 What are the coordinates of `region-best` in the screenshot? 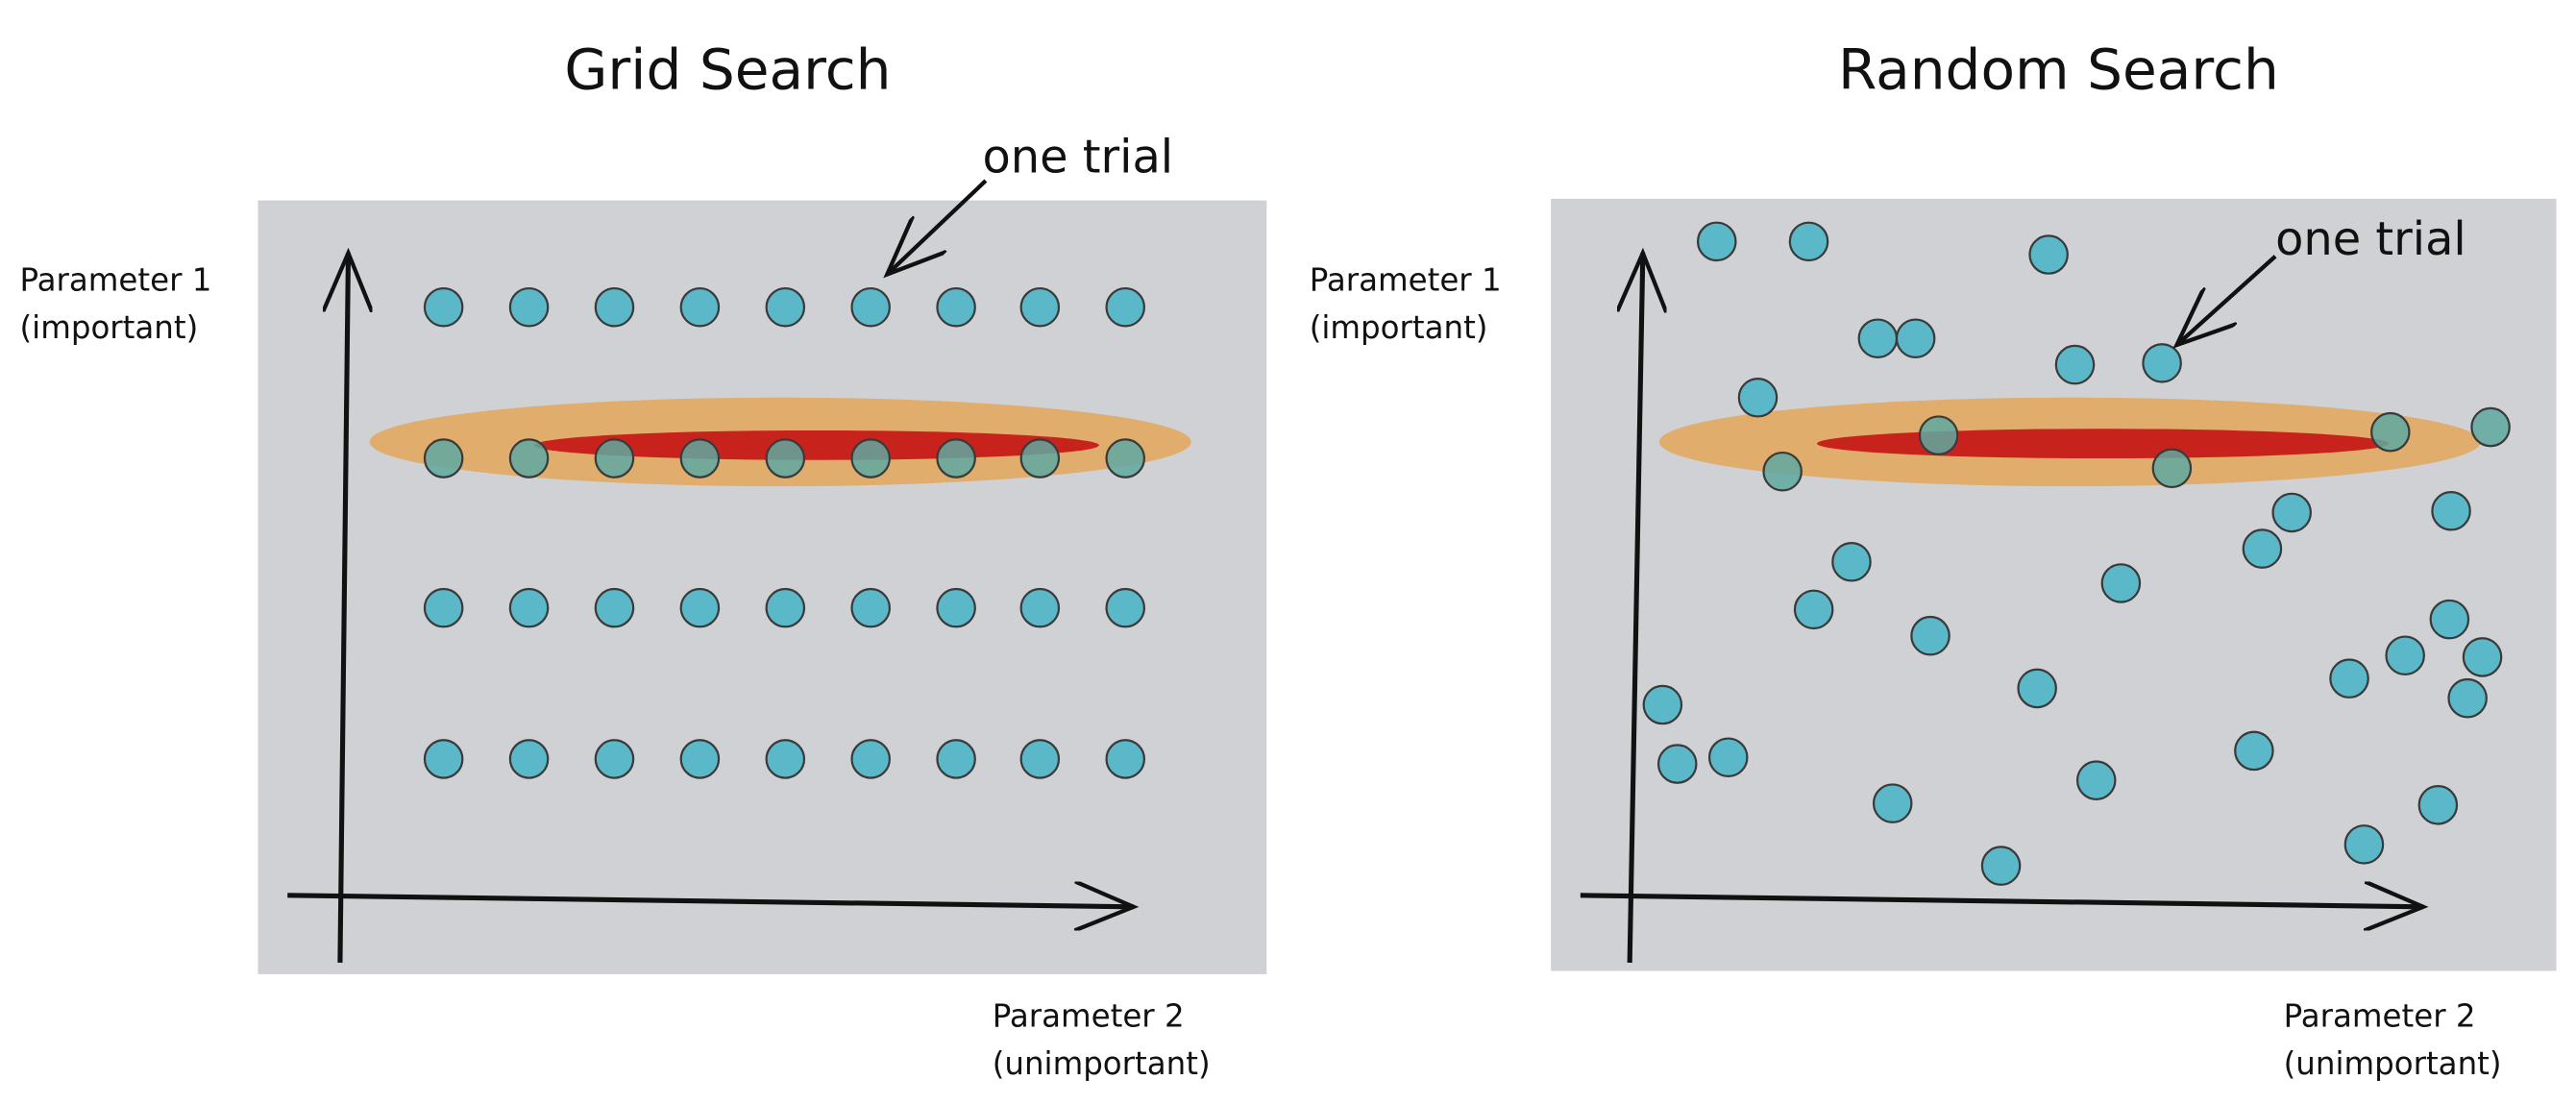 It's located at (2103, 444).